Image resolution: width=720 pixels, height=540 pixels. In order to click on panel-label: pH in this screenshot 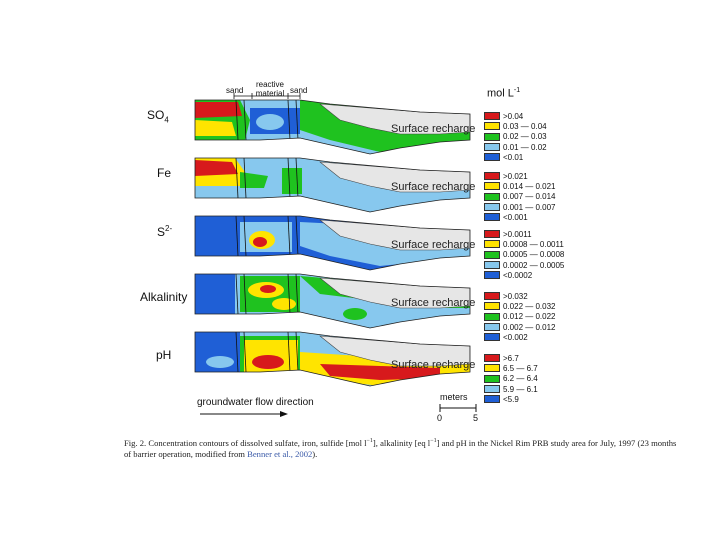, I will do `click(163, 355)`.